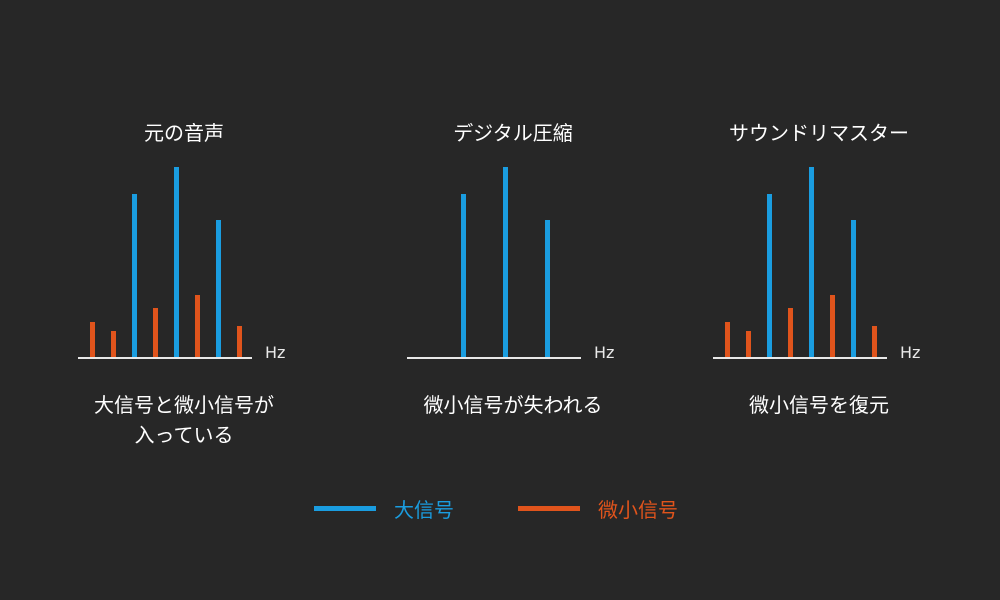 This screenshot has width=1000, height=600. Describe the element at coordinates (184, 133) in the screenshot. I see `panel-title: 元の音声` at that location.